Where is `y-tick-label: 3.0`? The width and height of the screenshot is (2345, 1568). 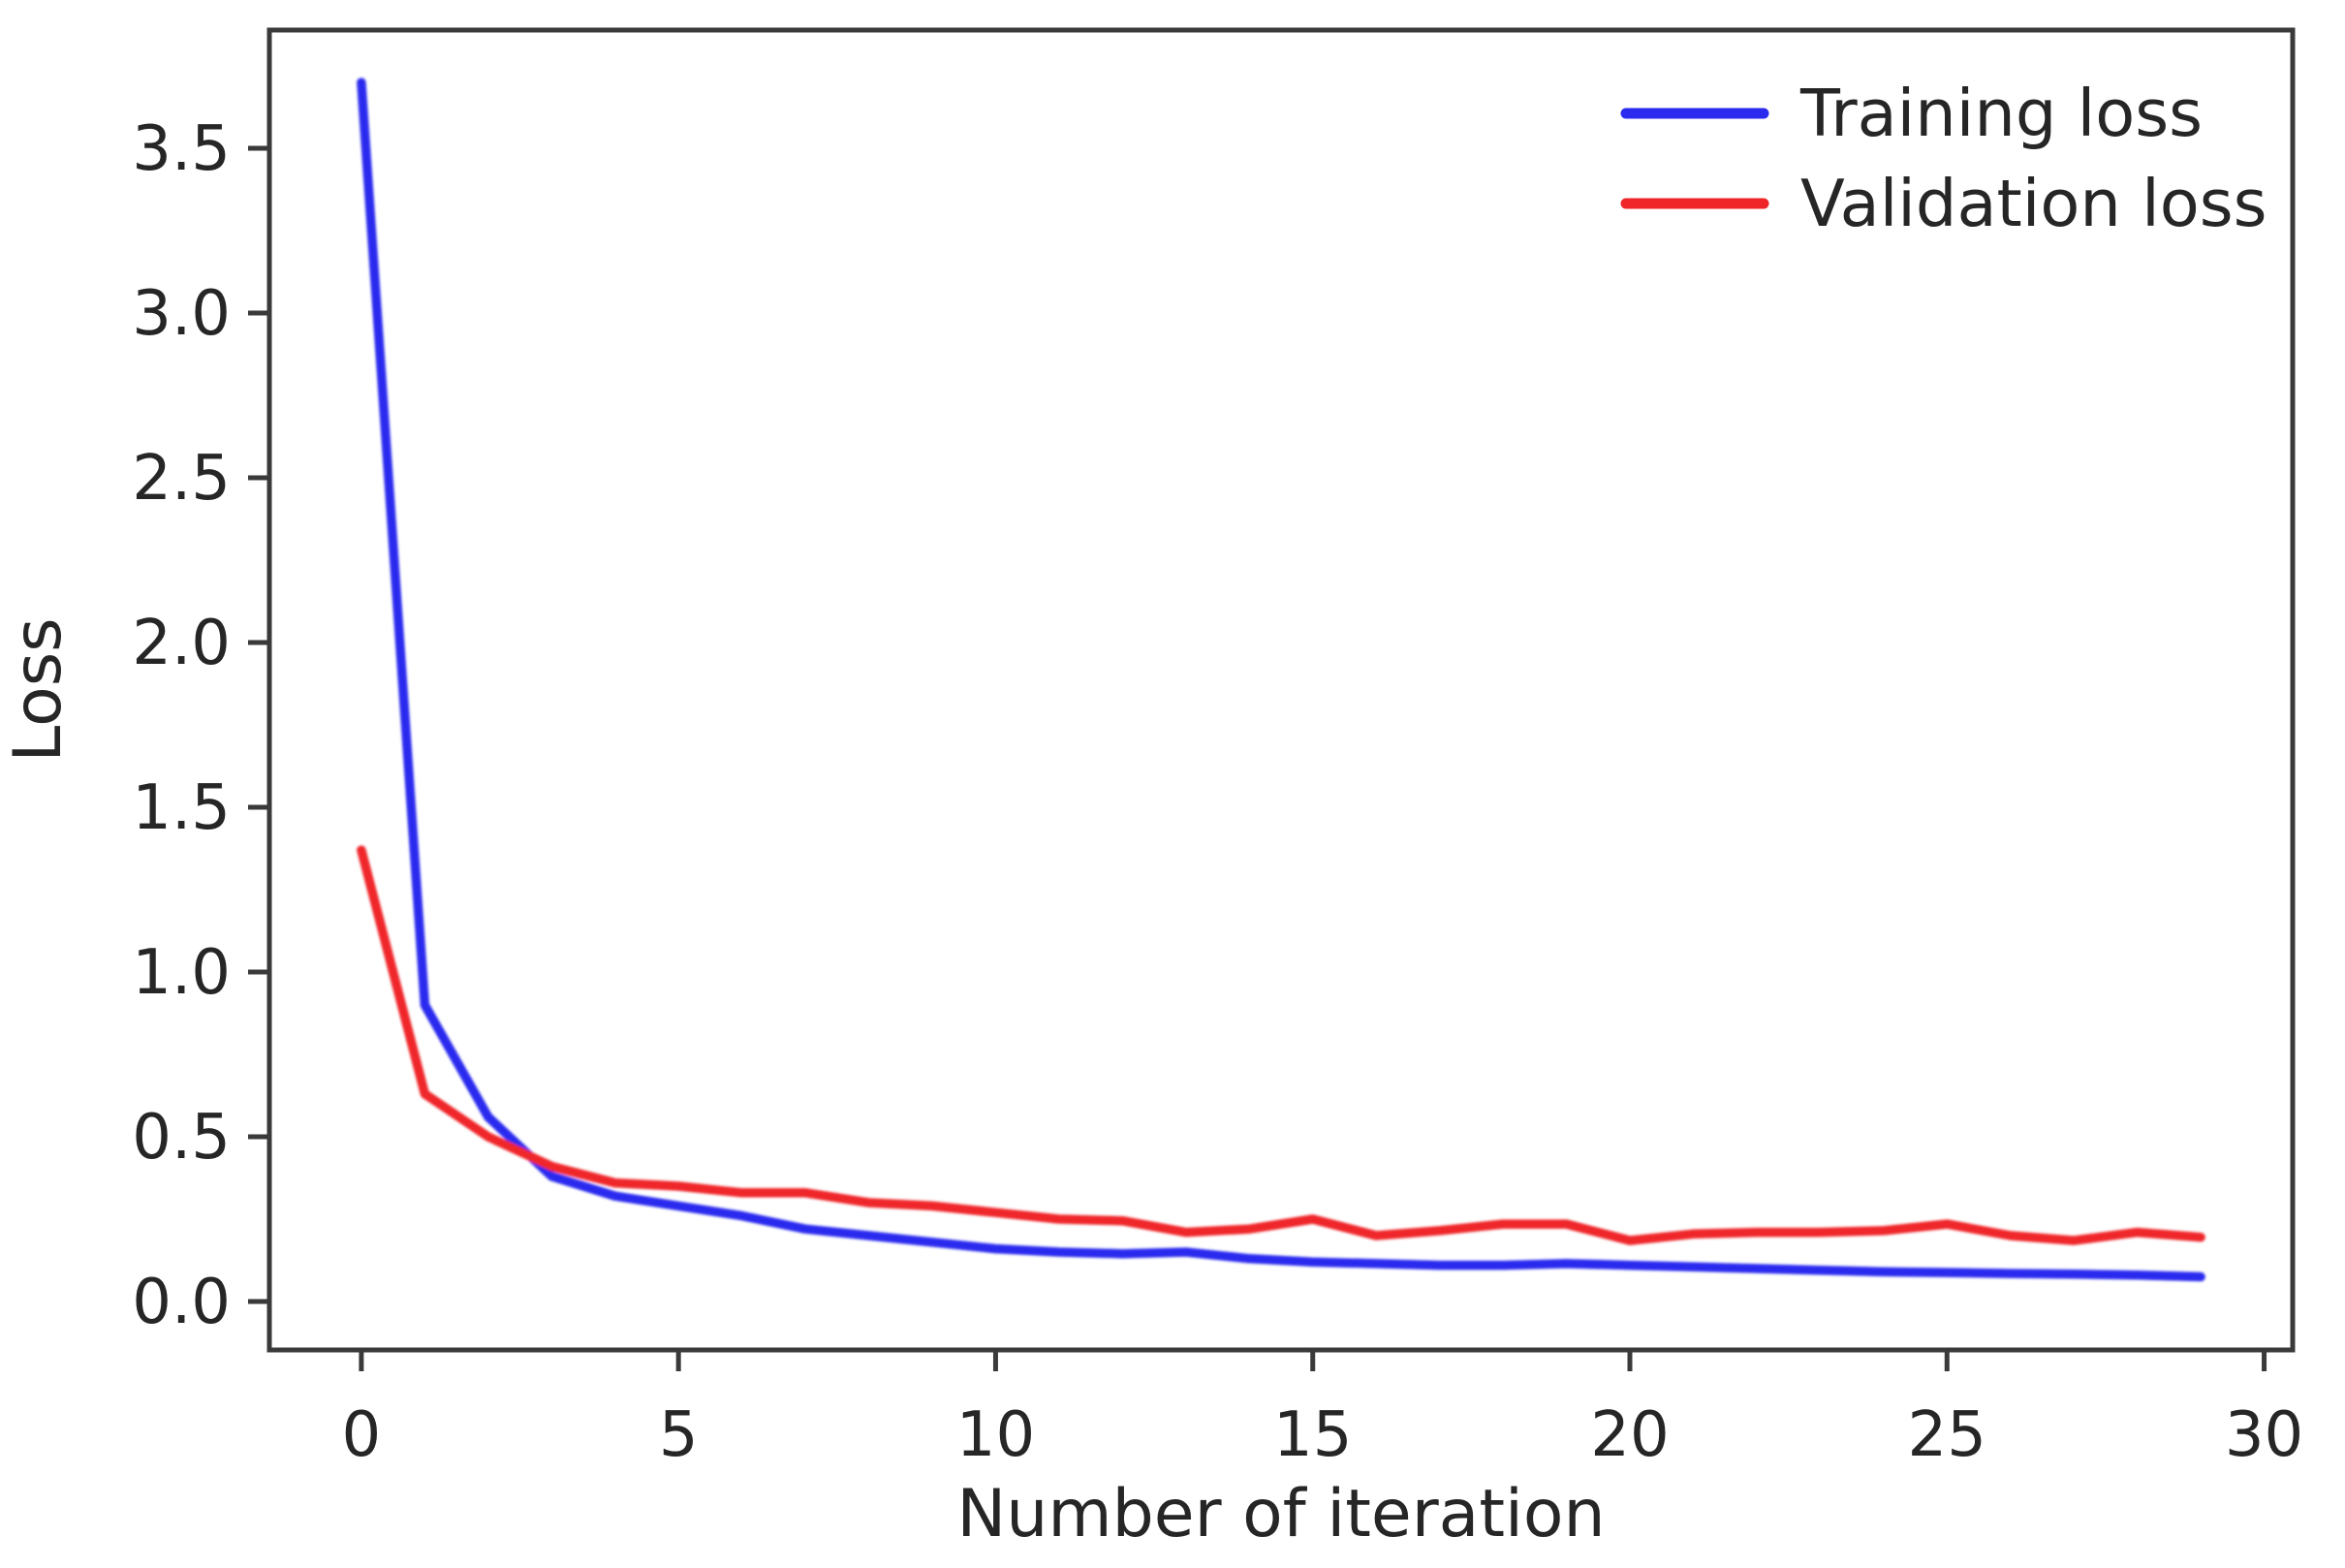 y-tick-label: 3.0 is located at coordinates (181, 314).